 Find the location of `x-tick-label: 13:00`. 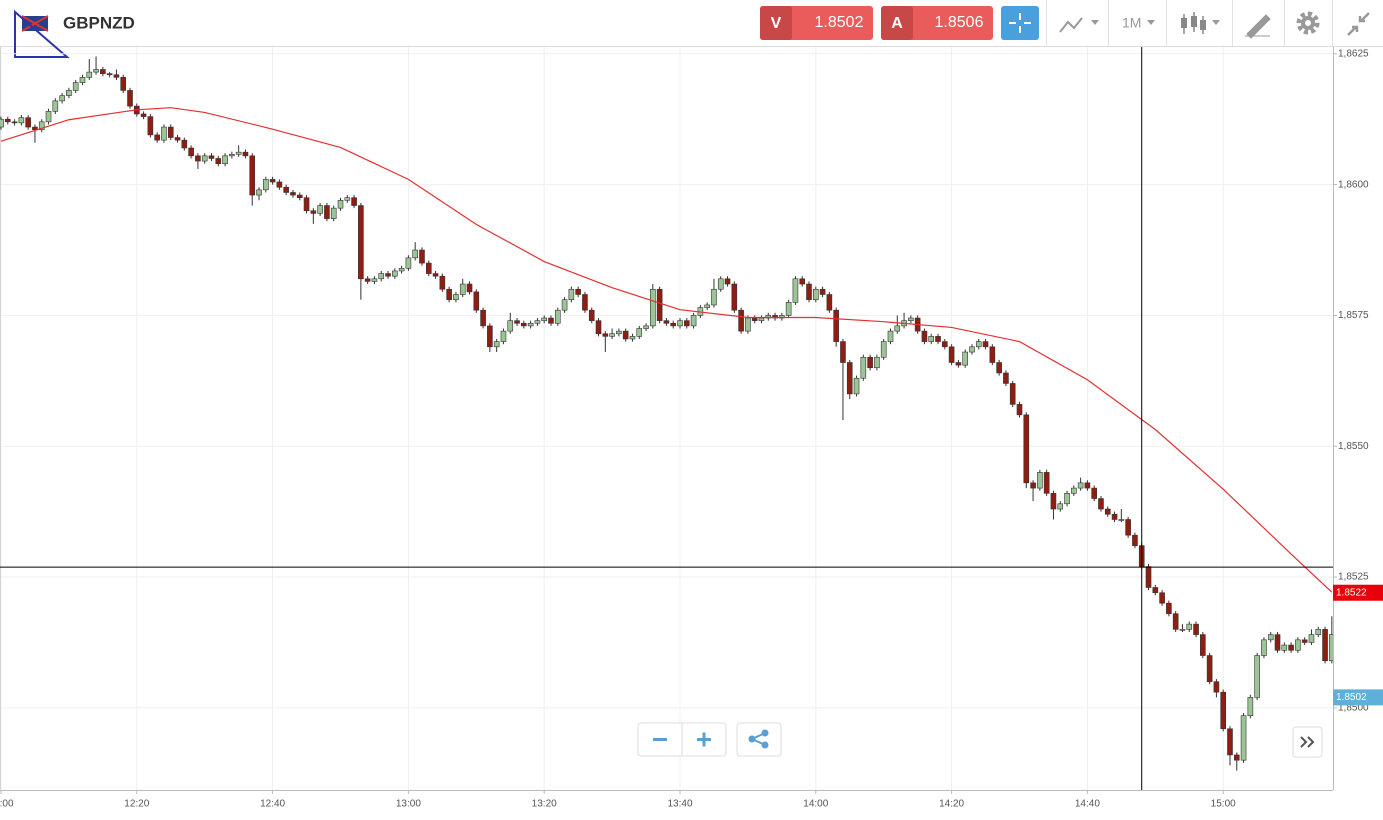

x-tick-label: 13:00 is located at coordinates (408, 804).